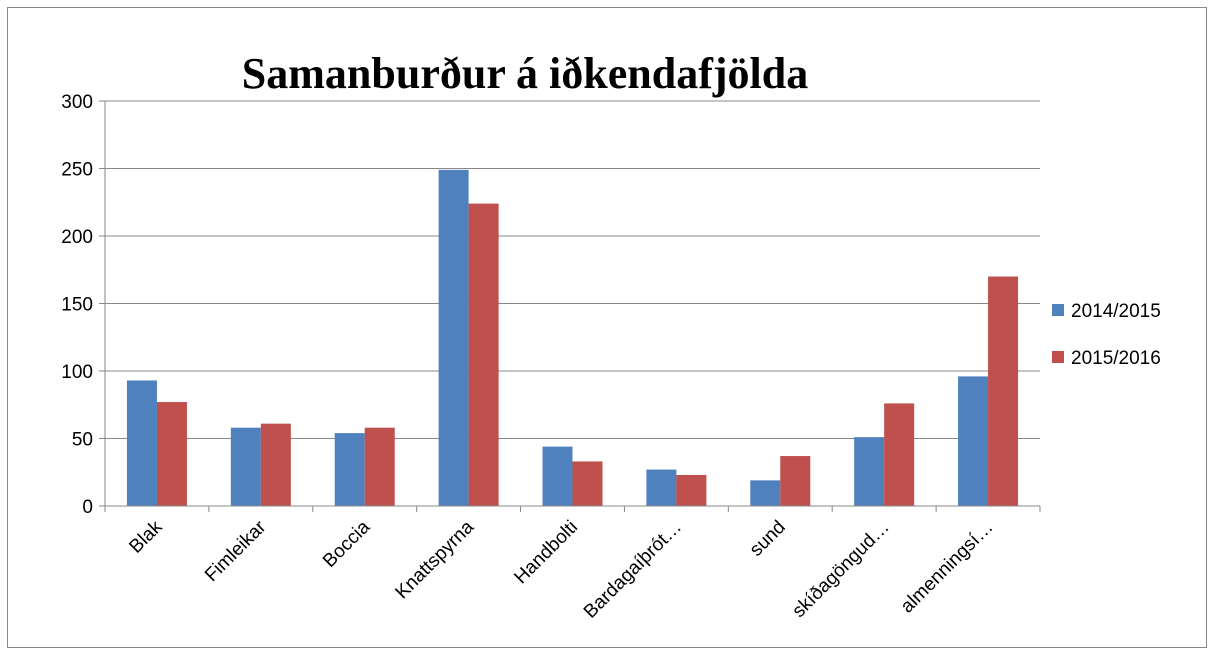  Describe the element at coordinates (1116, 358) in the screenshot. I see `legend-label: 2015/2016` at that location.